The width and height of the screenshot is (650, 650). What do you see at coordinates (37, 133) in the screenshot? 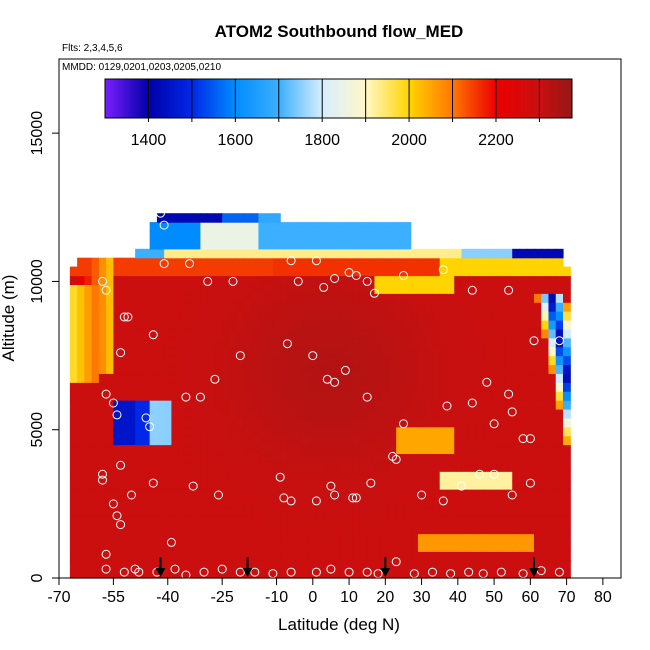
I see `y-tick-label: 15000` at bounding box center [37, 133].